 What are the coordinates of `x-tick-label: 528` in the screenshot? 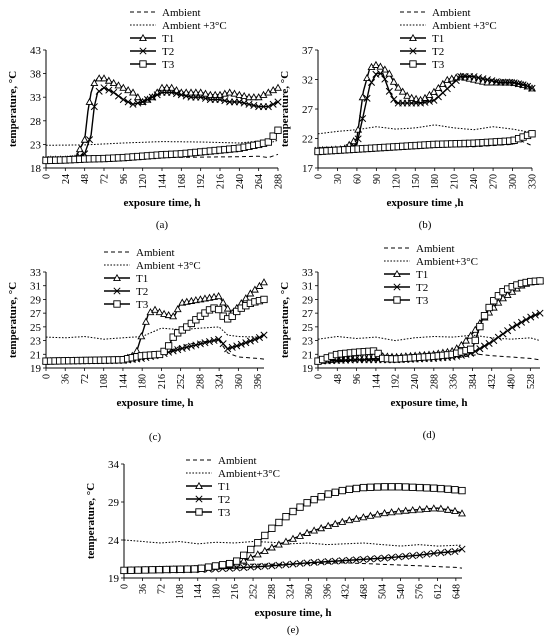 It's located at (531, 381).